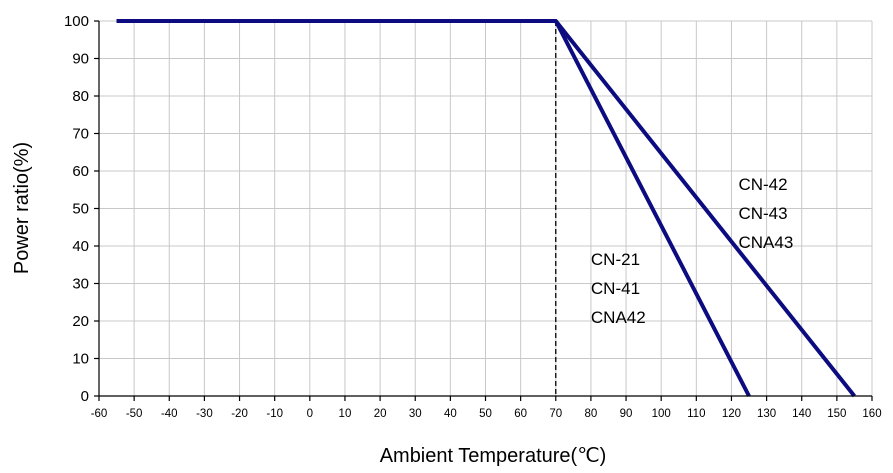 This screenshot has width=893, height=473. Describe the element at coordinates (731, 414) in the screenshot. I see `x-tick-label: 120` at that location.